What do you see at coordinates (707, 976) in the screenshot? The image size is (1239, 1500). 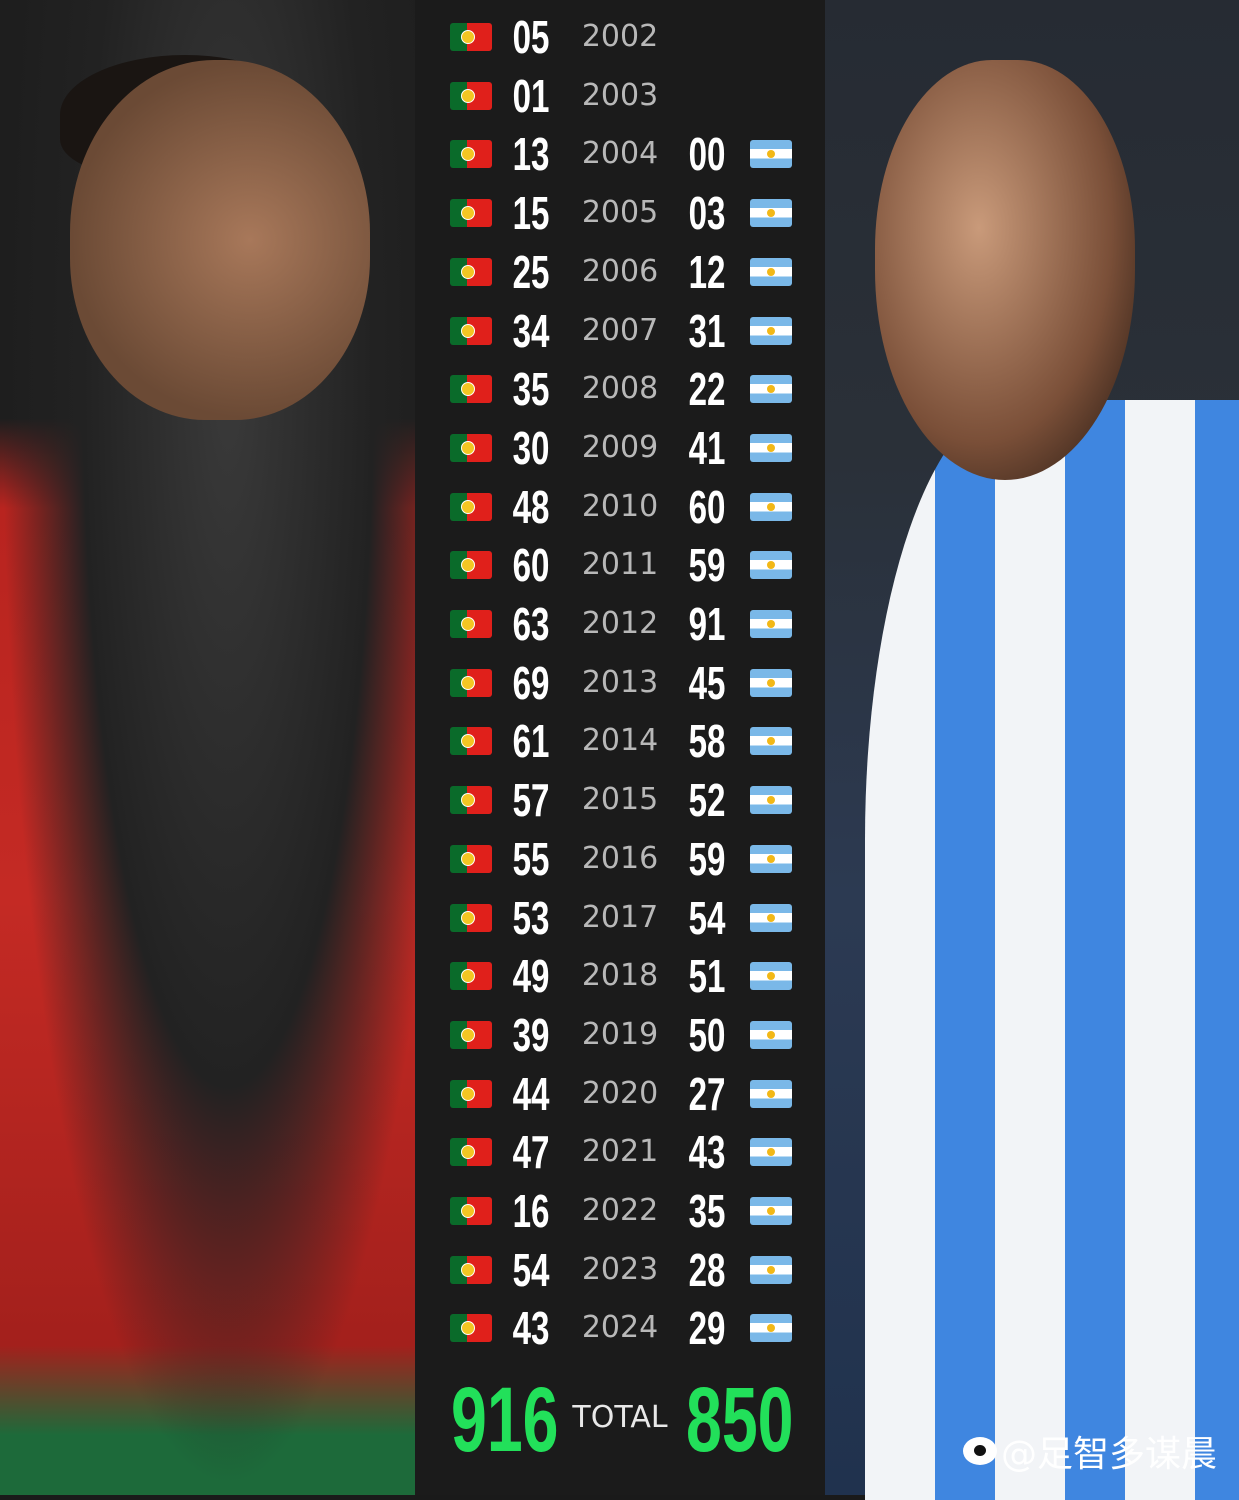 I see `argentina-goals: 51` at bounding box center [707, 976].